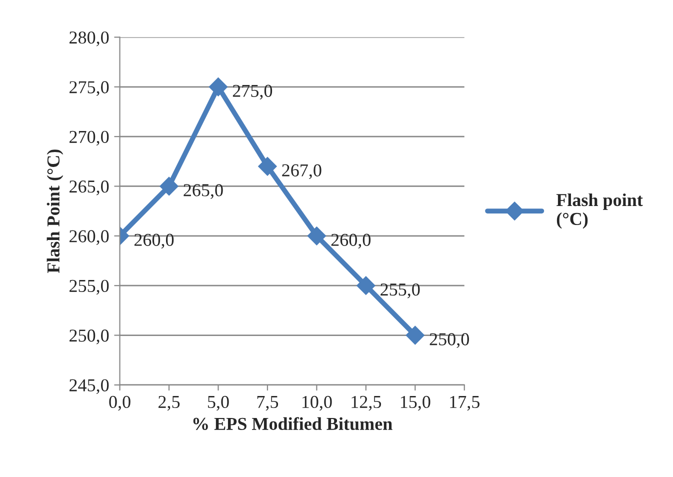 This screenshot has width=673, height=477. What do you see at coordinates (302, 172) in the screenshot?
I see `data-label: 267,0` at bounding box center [302, 172].